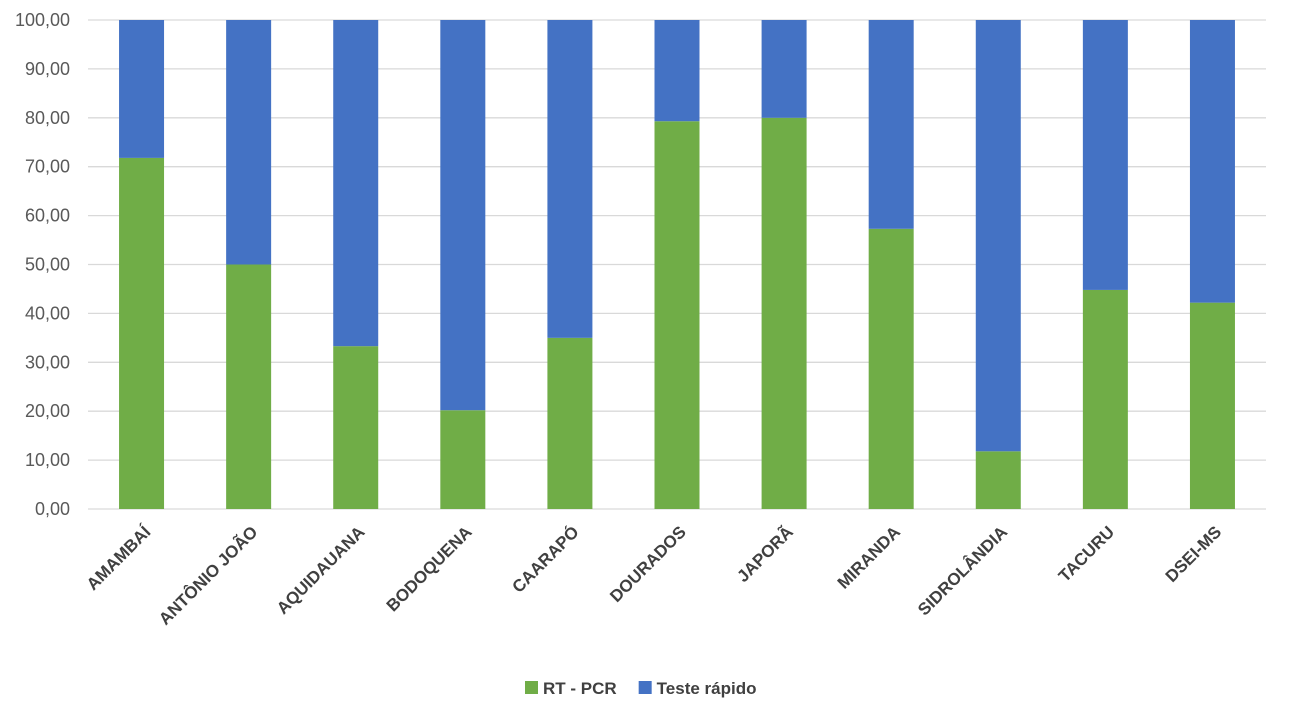 This screenshot has height=709, width=1290. I want to click on y-tick-label: 90,00, so click(47, 69).